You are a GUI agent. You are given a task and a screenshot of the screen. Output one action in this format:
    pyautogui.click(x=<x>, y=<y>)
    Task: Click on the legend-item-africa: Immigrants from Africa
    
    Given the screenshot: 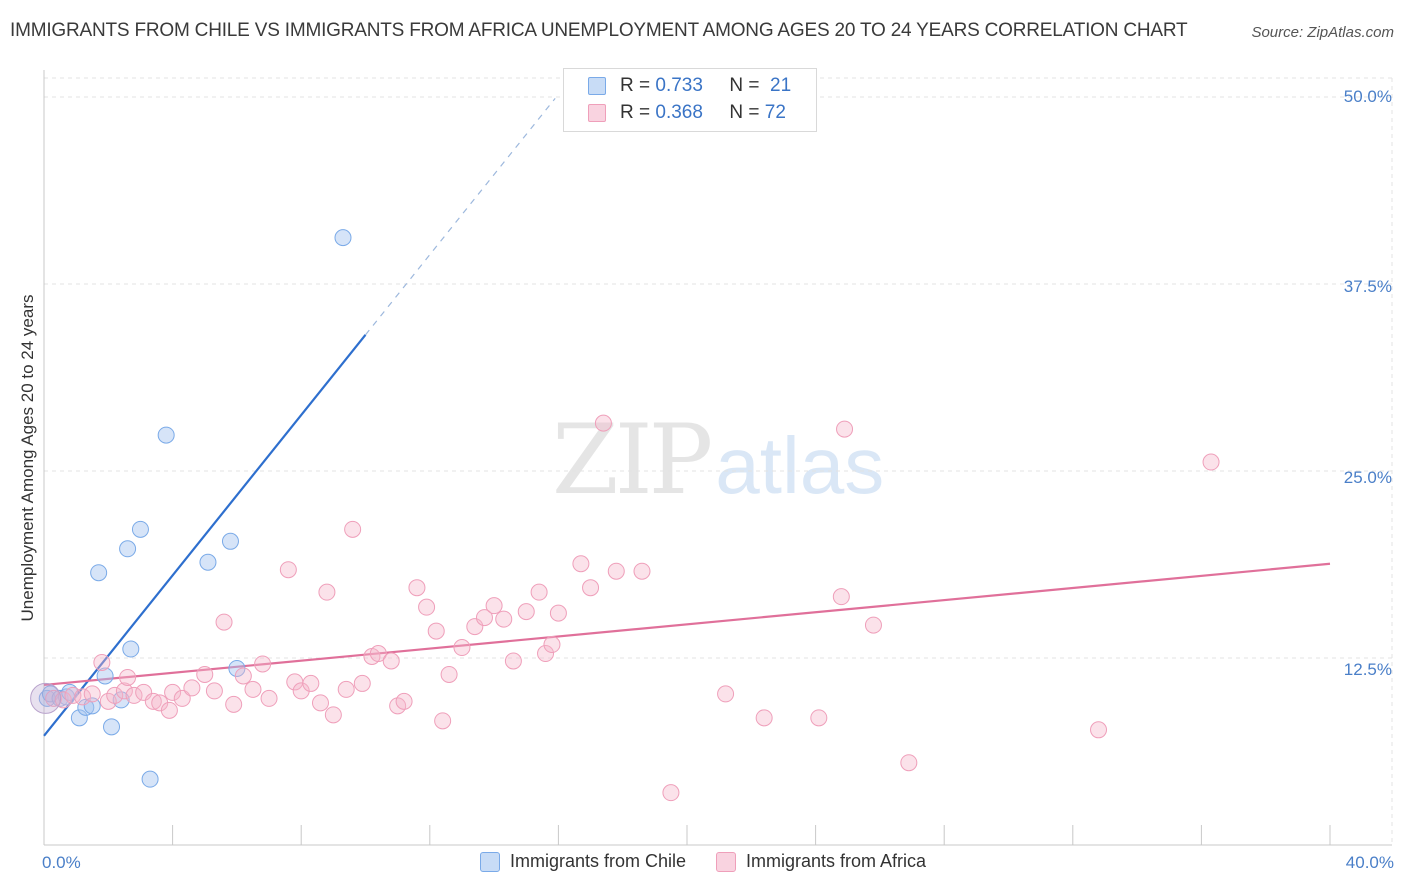 What is the action you would take?
    pyautogui.click(x=821, y=861)
    